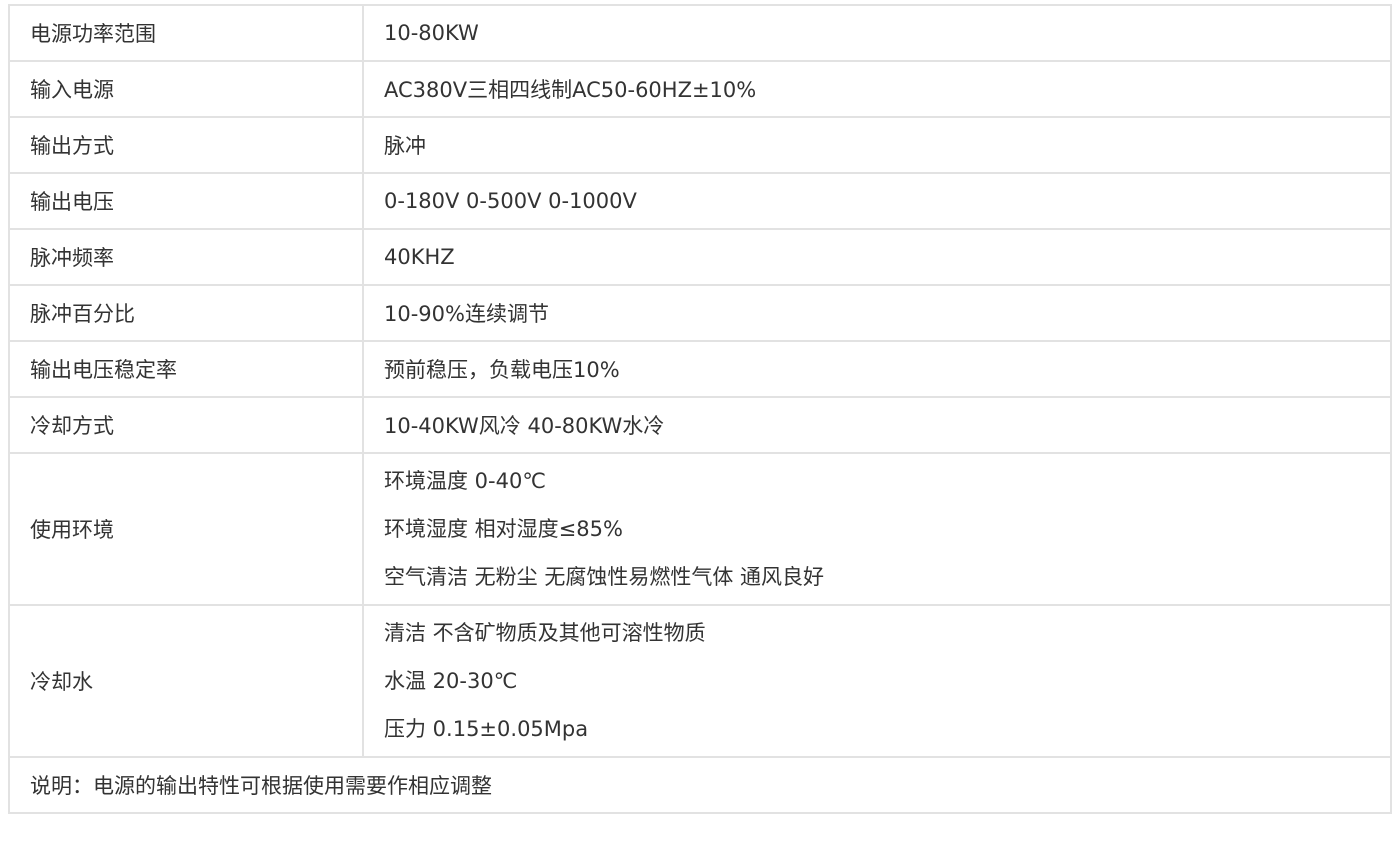  What do you see at coordinates (545, 633) in the screenshot?
I see `spec-value-line: 清洁 不含矿物质及其他可溶性物质` at bounding box center [545, 633].